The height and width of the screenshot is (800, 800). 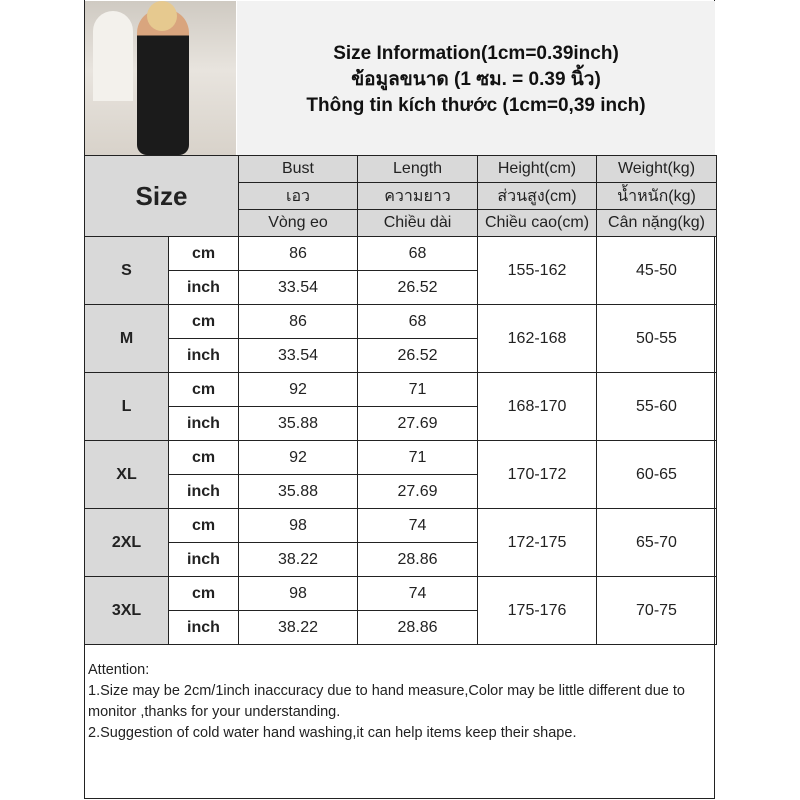 What do you see at coordinates (656, 169) in the screenshot?
I see `header-weight-en: Weight(kg)` at bounding box center [656, 169].